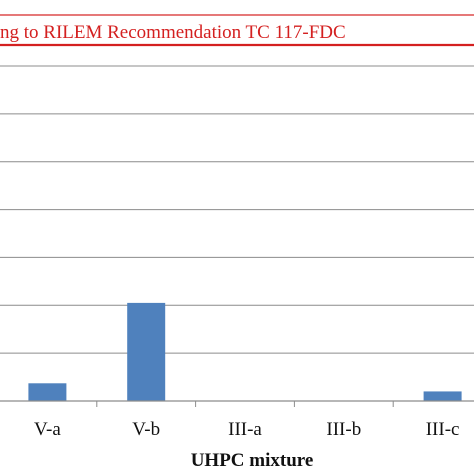  I want to click on x-axis-ticks, so click(245, 404).